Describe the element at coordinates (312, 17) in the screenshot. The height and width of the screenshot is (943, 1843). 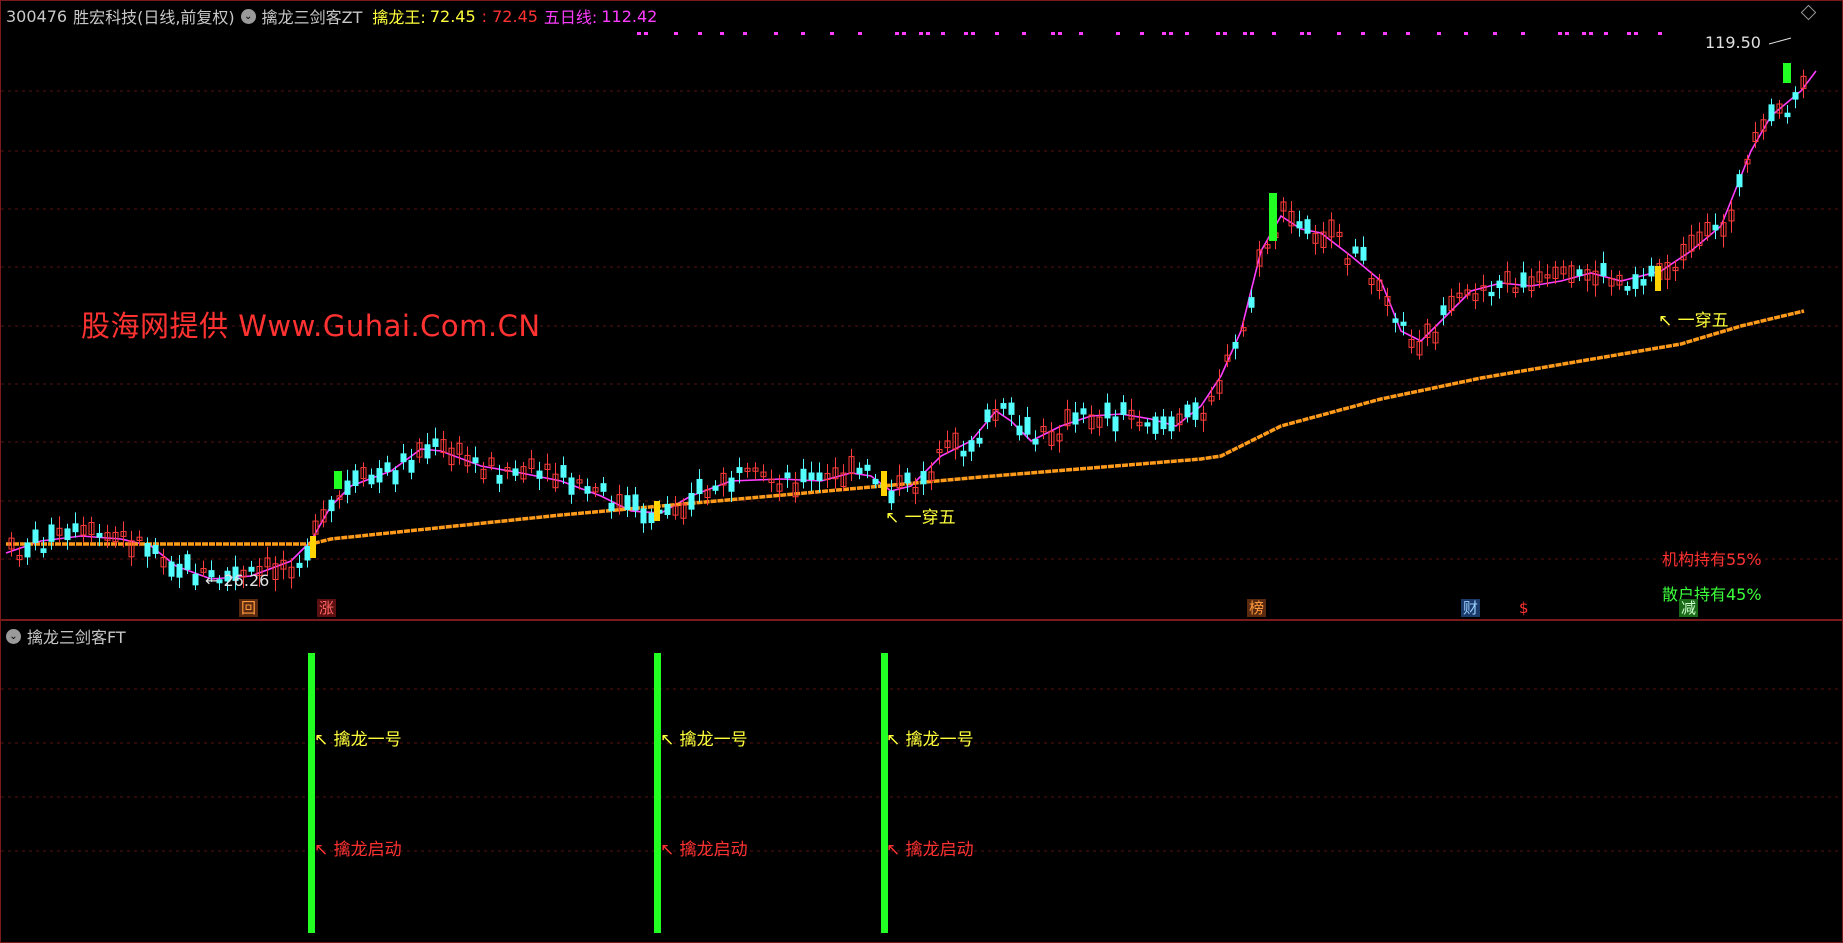
I see `indicator-name: 擒龙三剑客ZT` at that location.